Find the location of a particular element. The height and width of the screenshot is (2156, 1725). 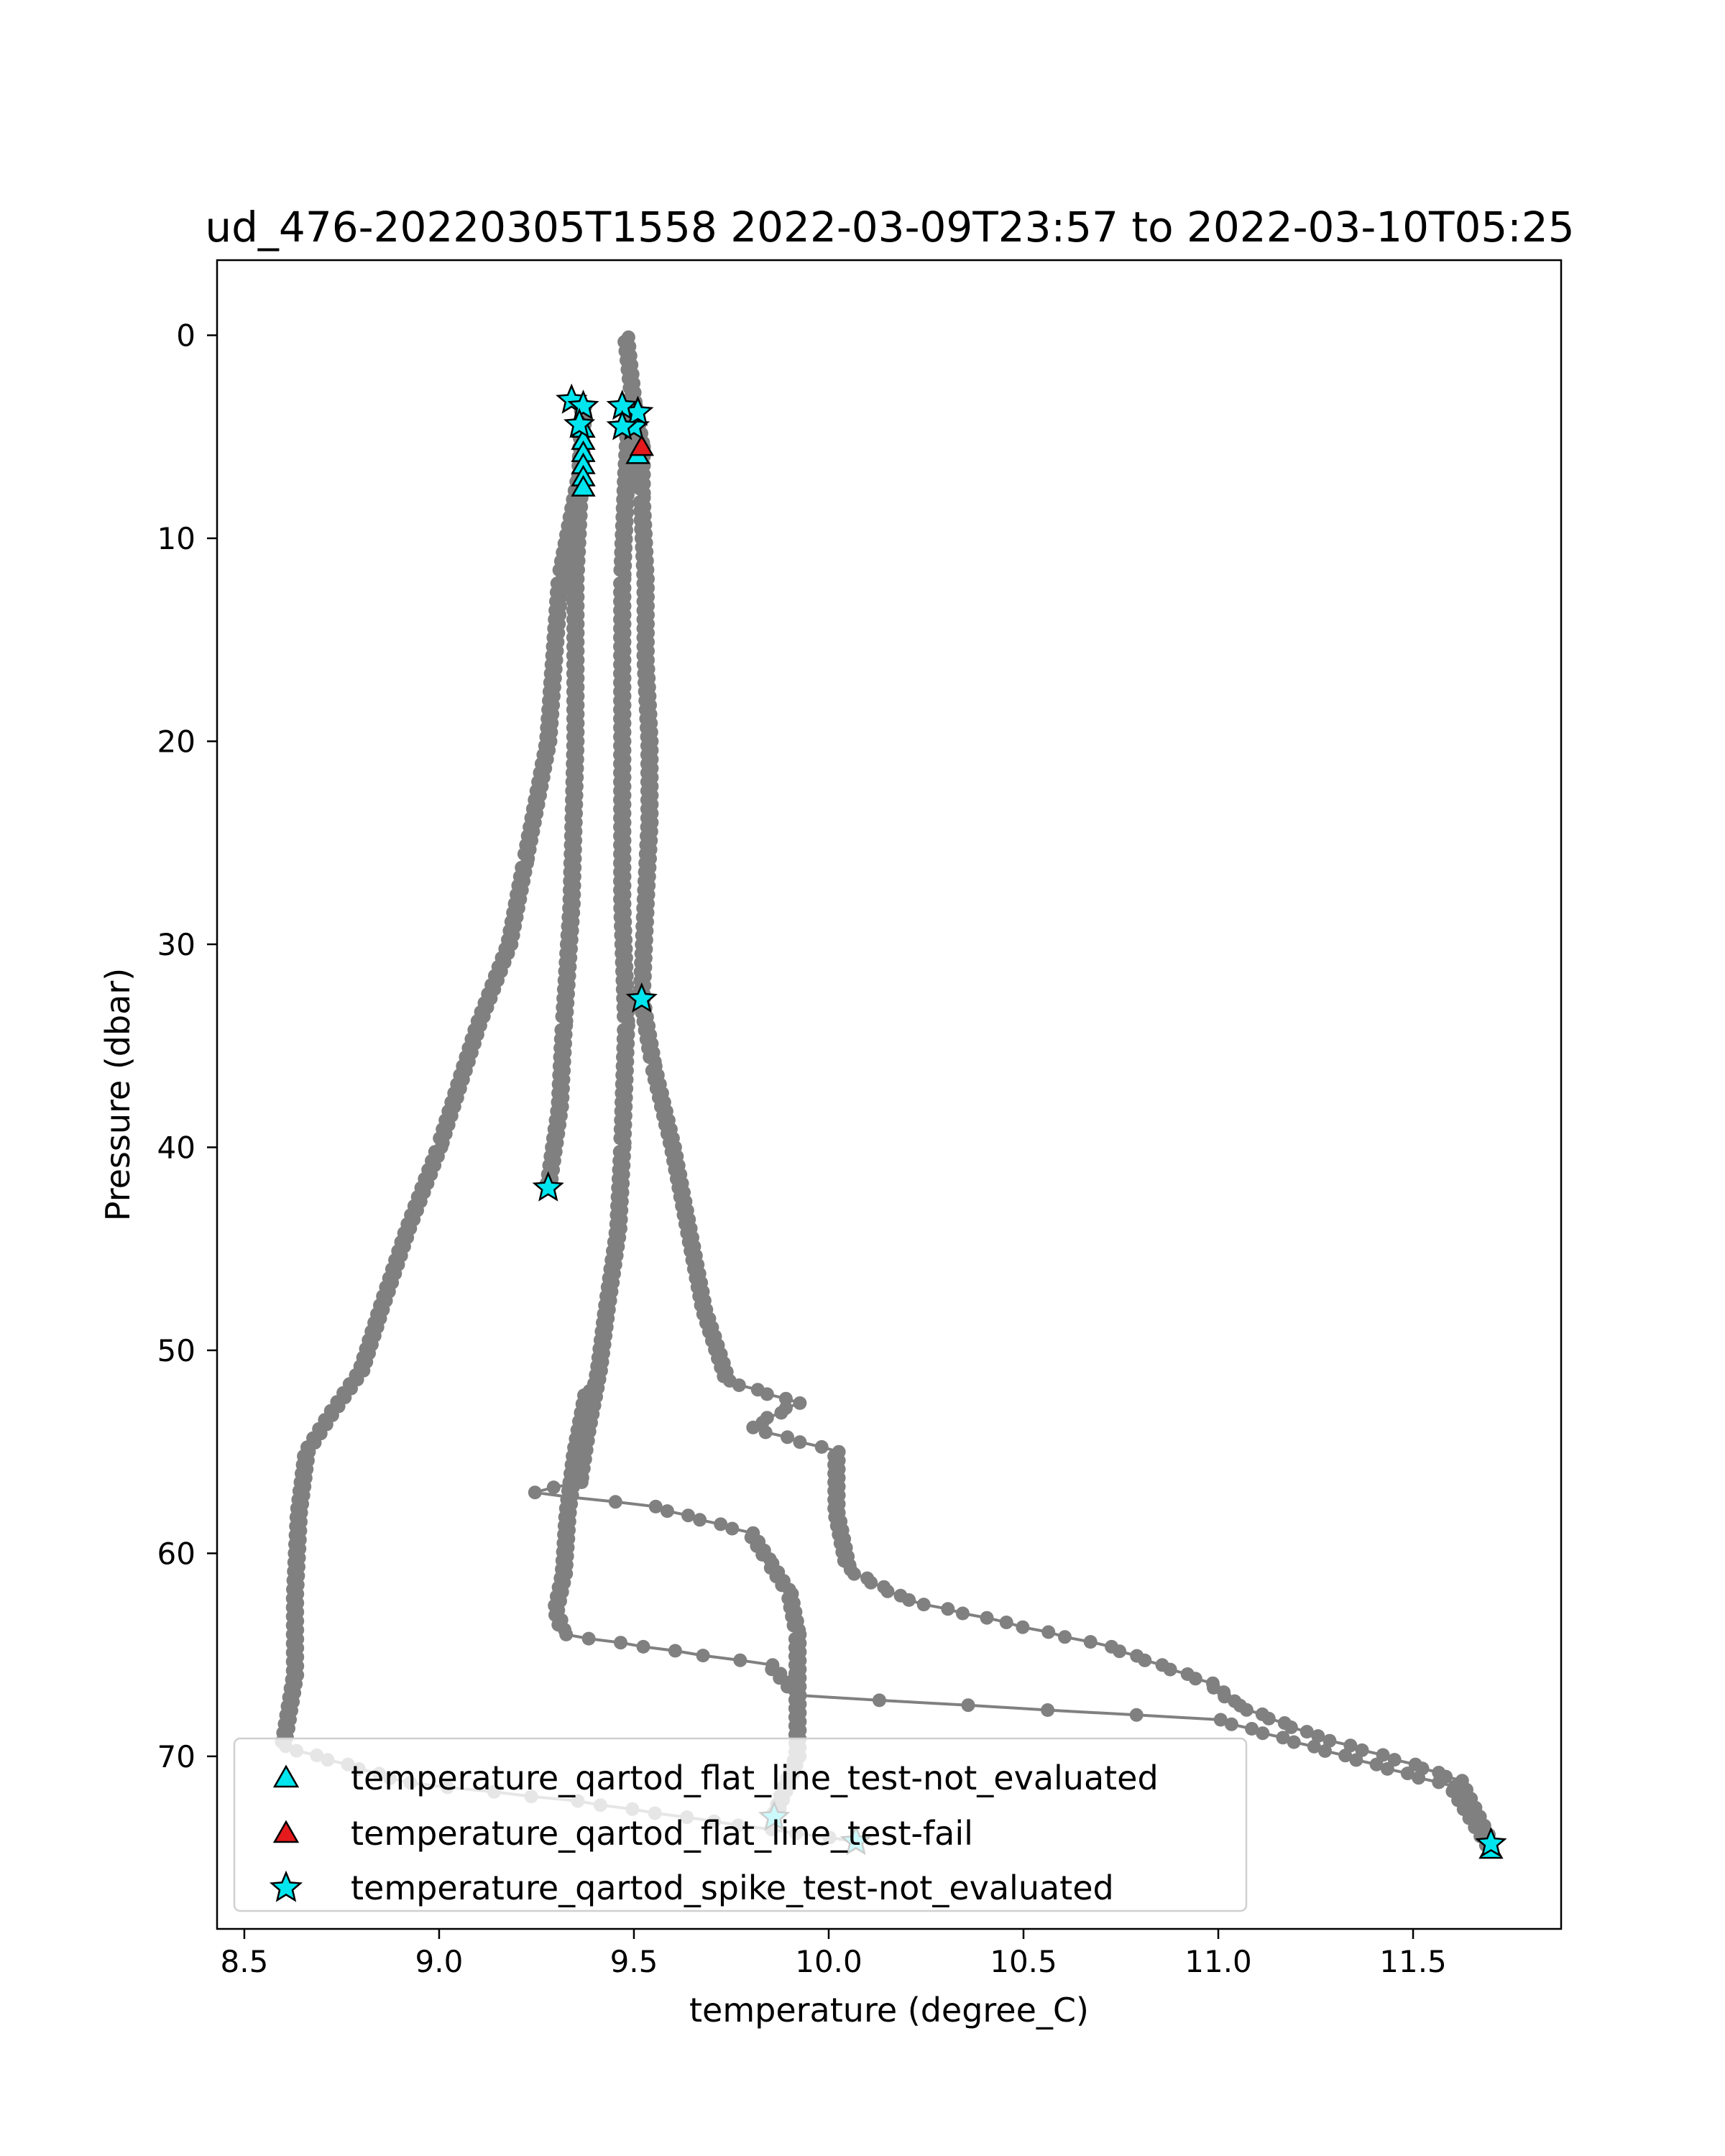

y-tick-label: 0 is located at coordinates (186, 336).